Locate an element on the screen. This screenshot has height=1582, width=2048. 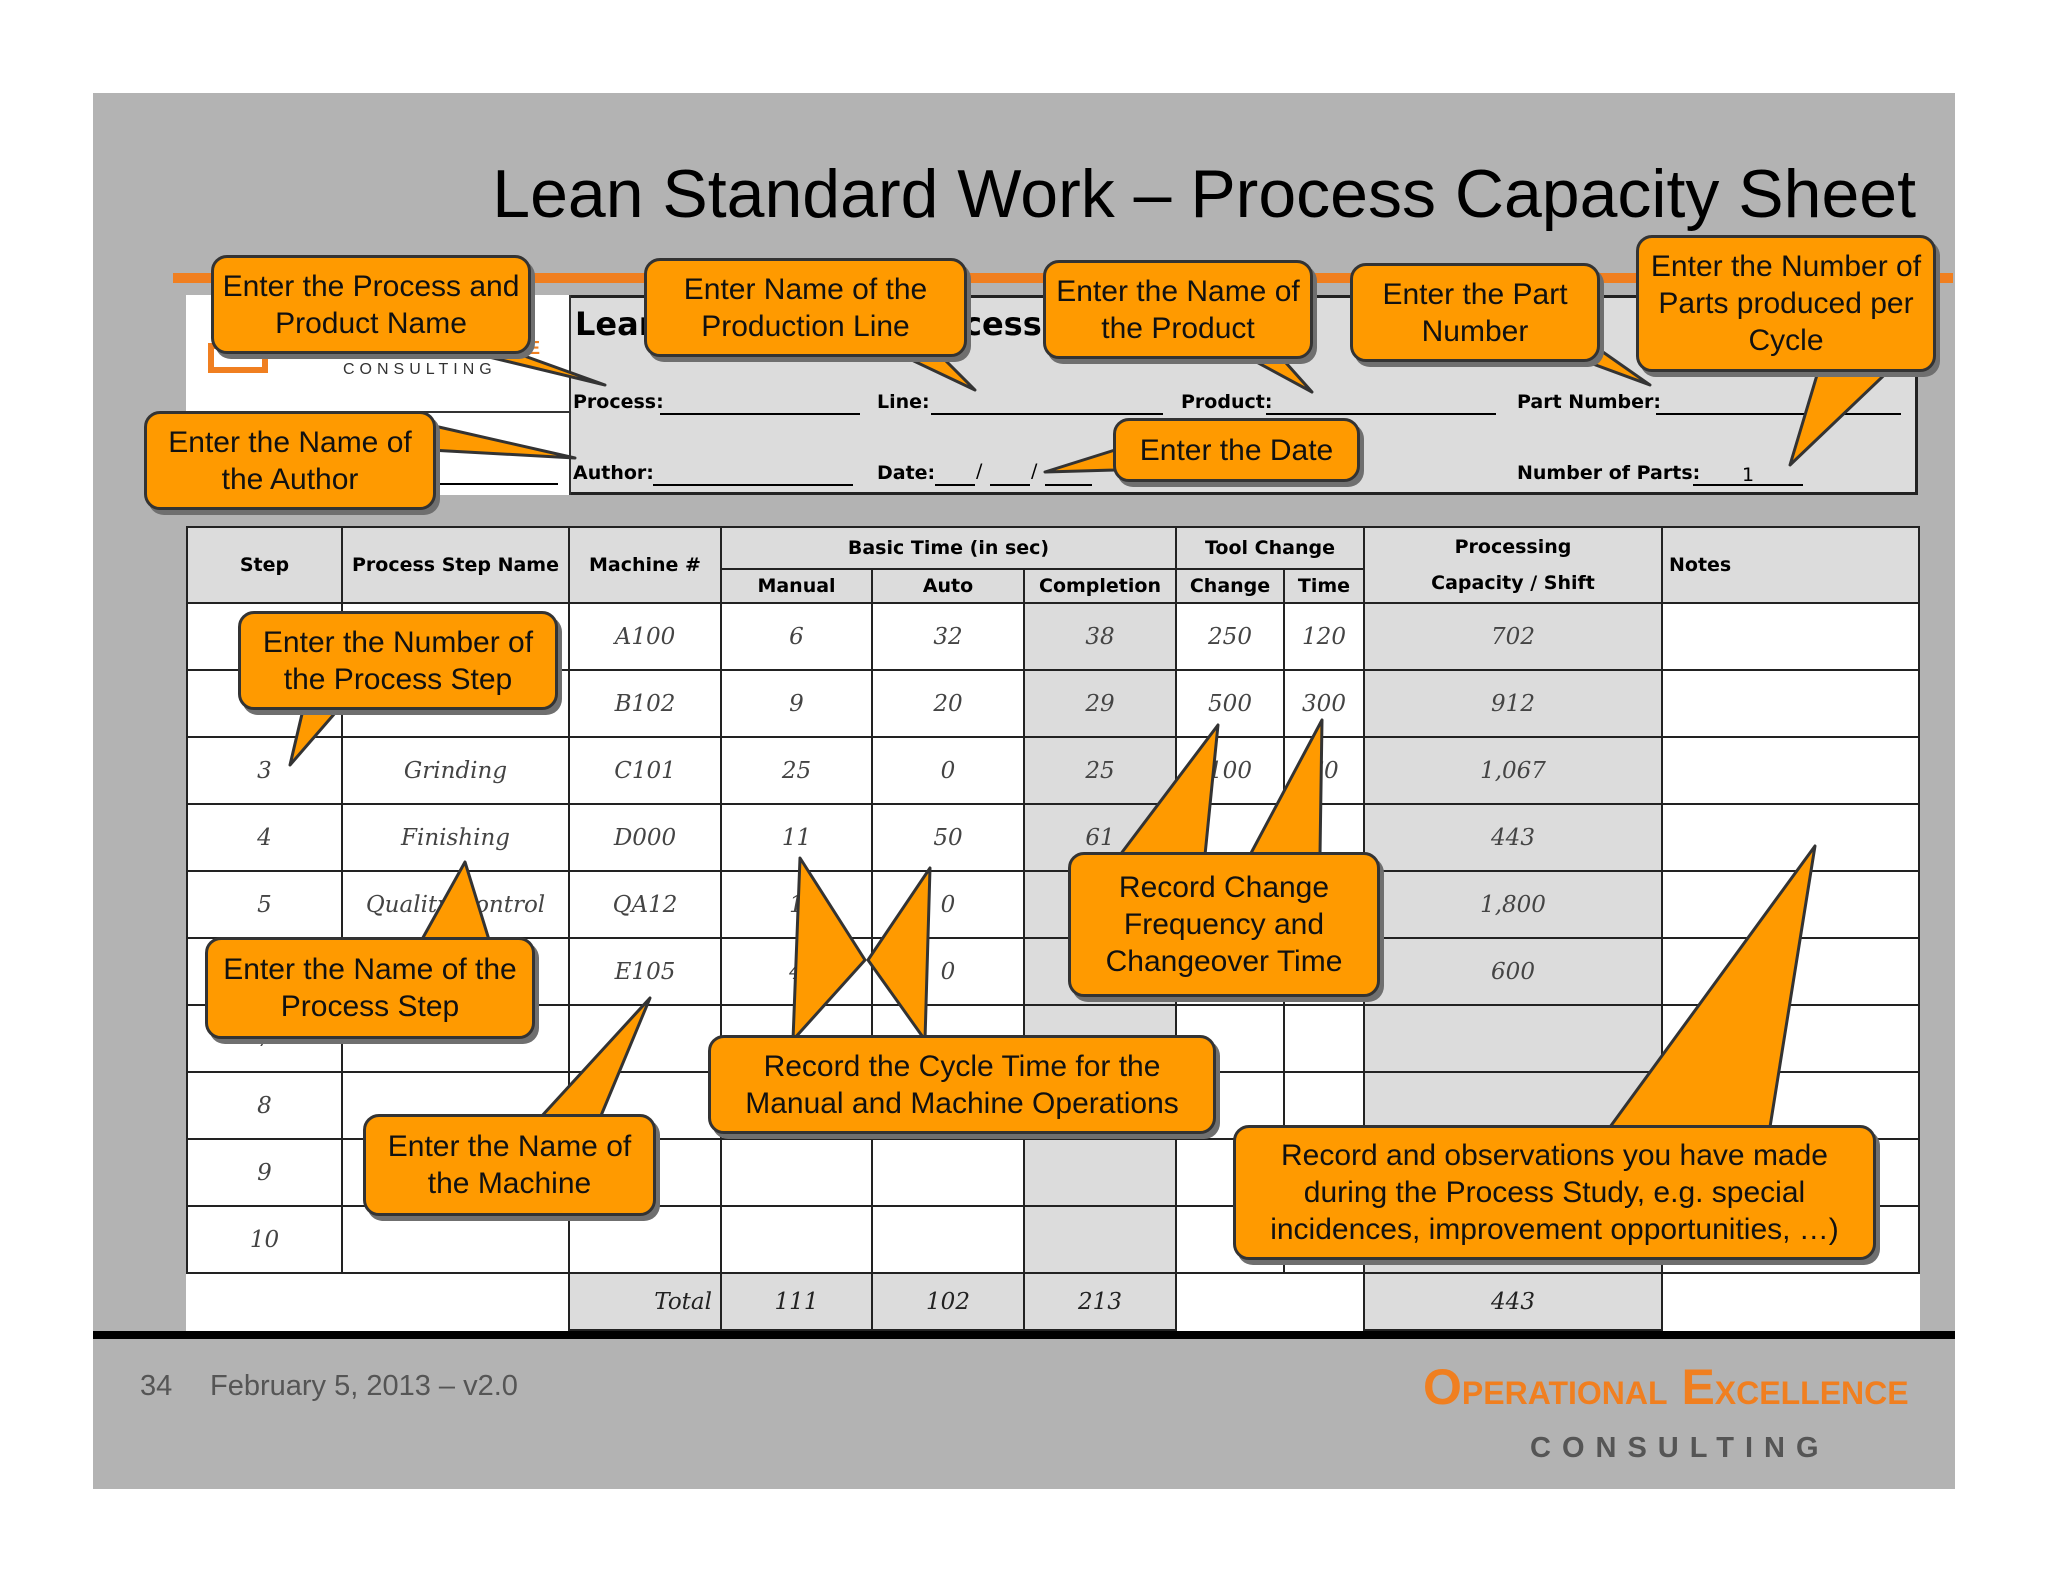
tail-author is located at coordinates (502, 441).